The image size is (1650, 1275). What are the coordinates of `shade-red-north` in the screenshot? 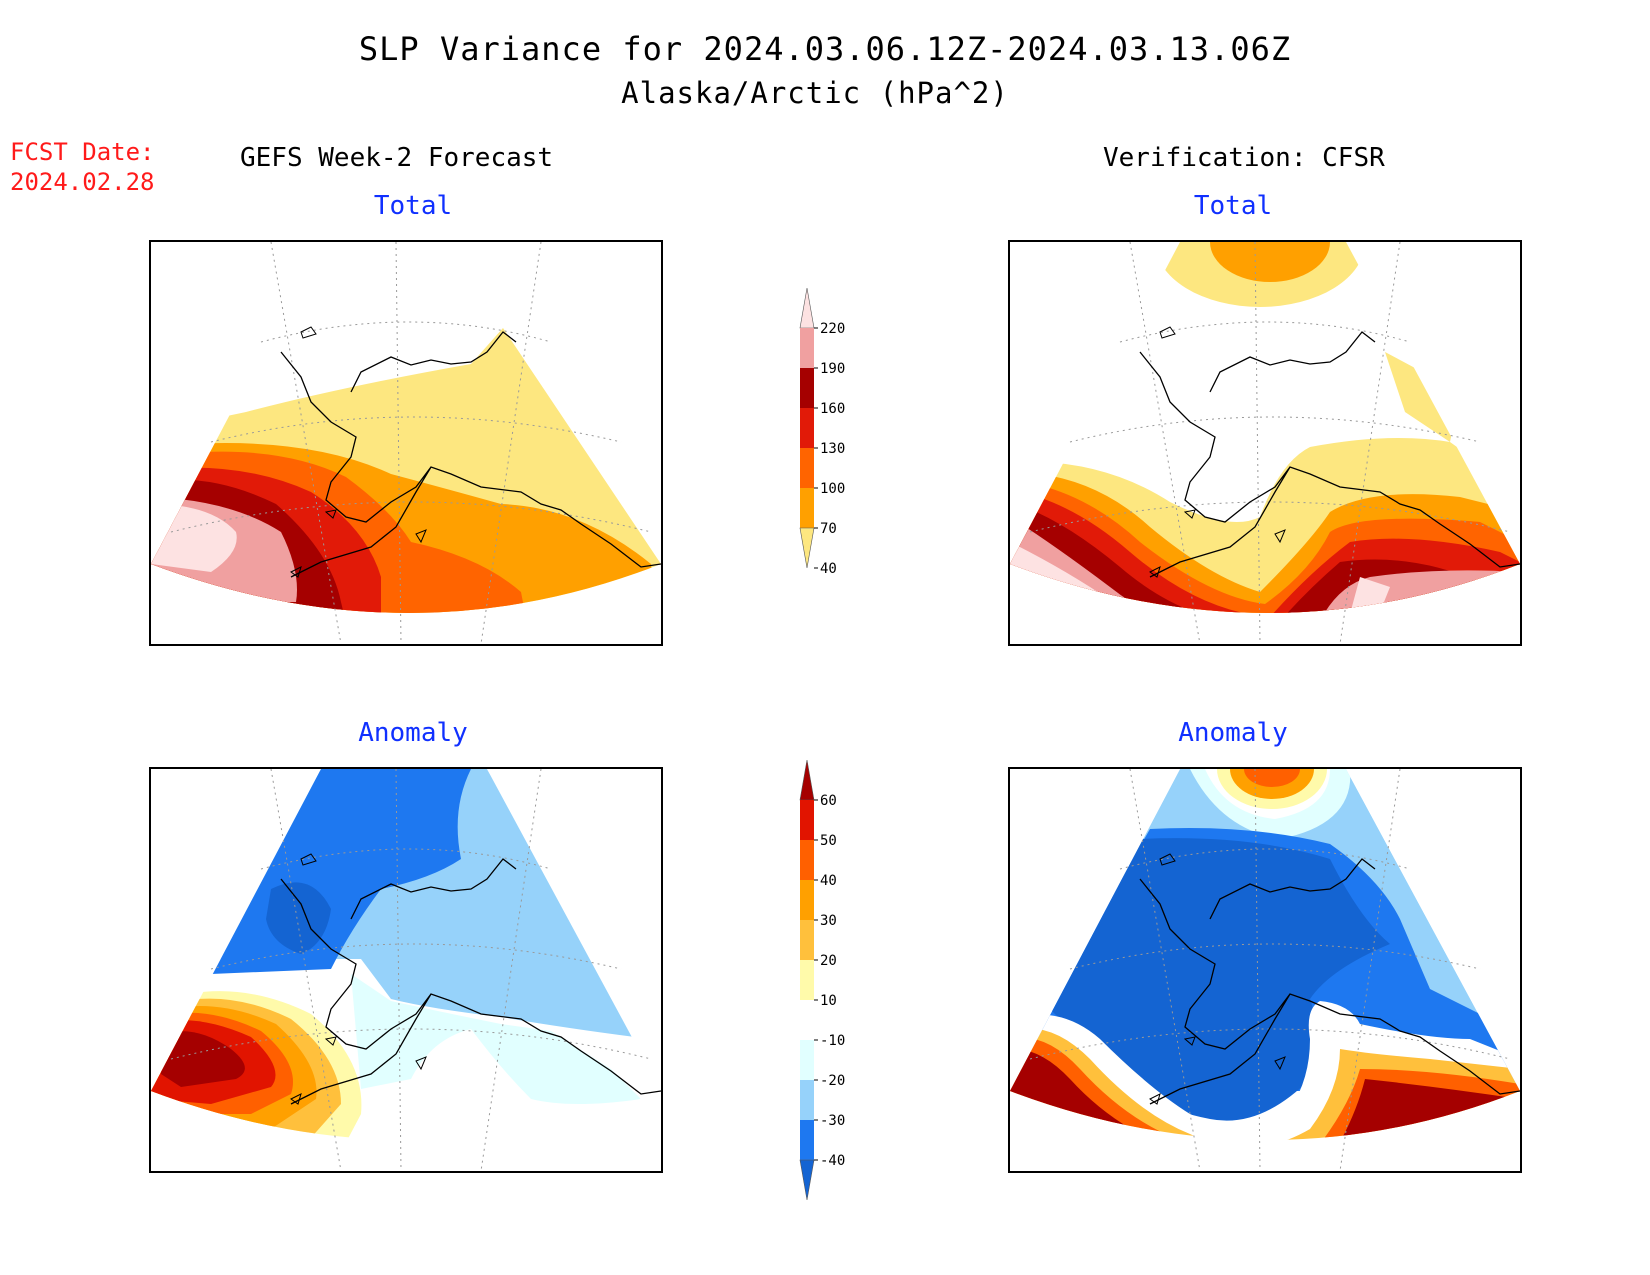 It's located at (1272, 778).